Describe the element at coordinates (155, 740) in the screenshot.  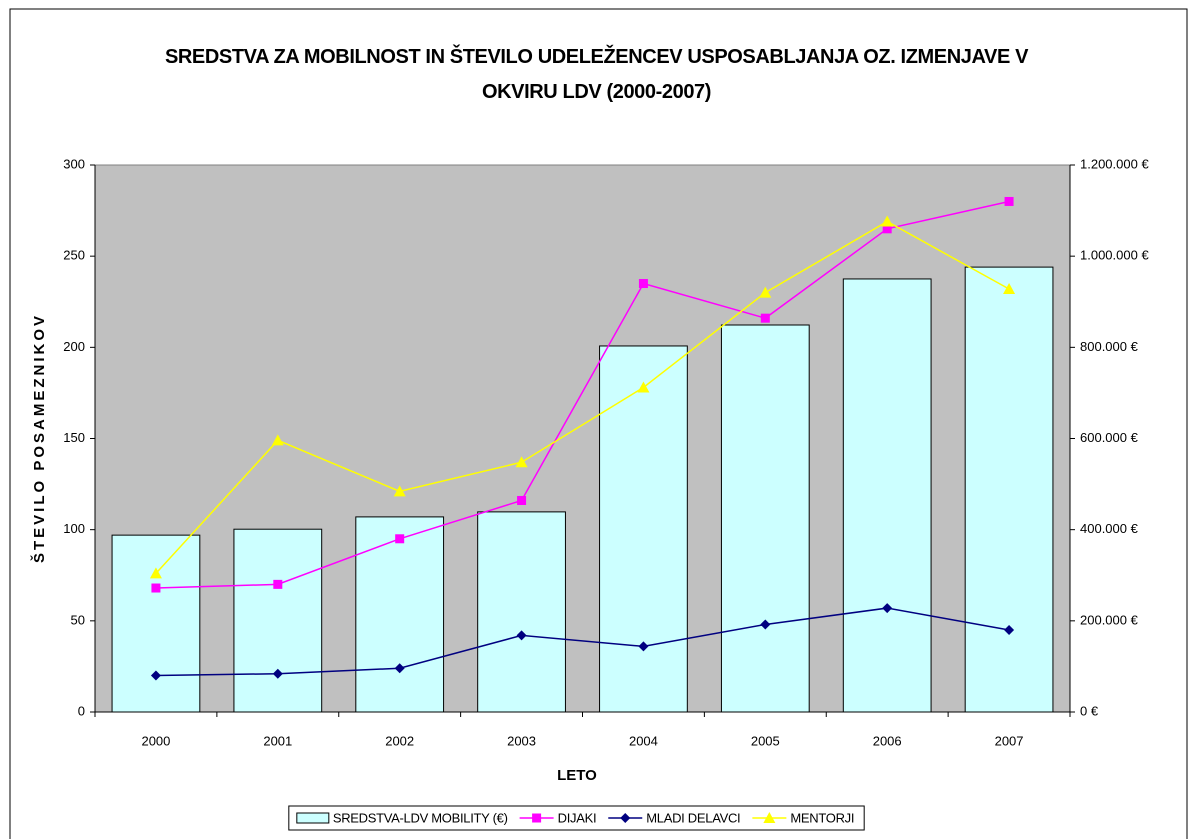
I see `x-tick-label: 2000` at that location.